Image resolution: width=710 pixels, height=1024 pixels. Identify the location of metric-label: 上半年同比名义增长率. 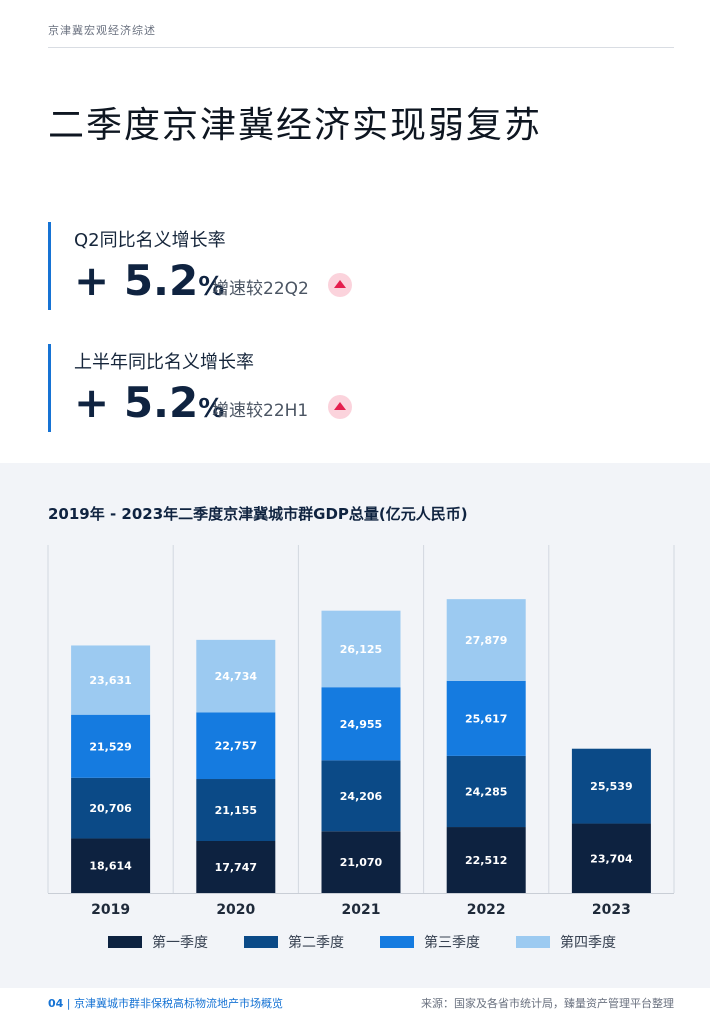
(164, 362).